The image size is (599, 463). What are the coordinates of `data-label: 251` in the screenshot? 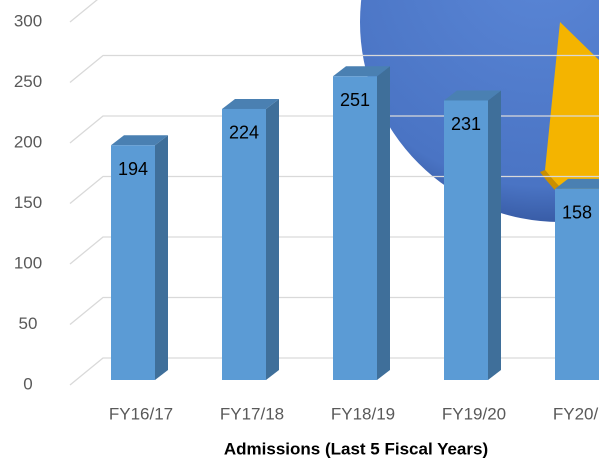 It's located at (355, 100).